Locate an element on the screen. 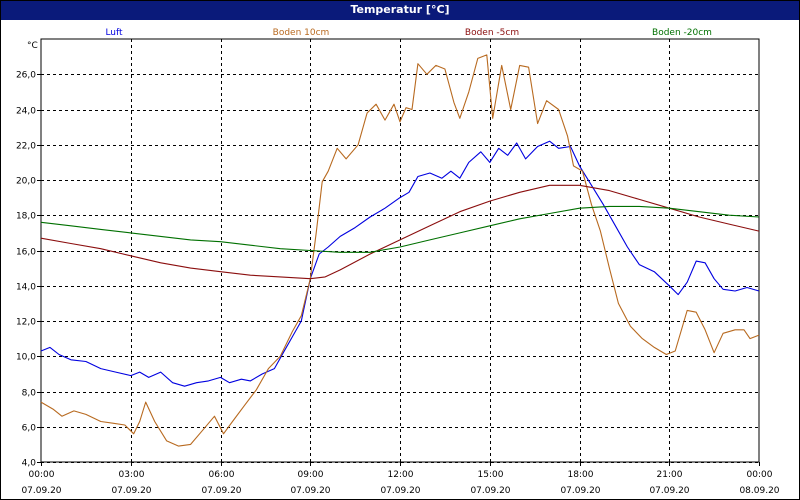 The height and width of the screenshot is (500, 800). x-tick-time-label: 18:00 is located at coordinates (581, 475).